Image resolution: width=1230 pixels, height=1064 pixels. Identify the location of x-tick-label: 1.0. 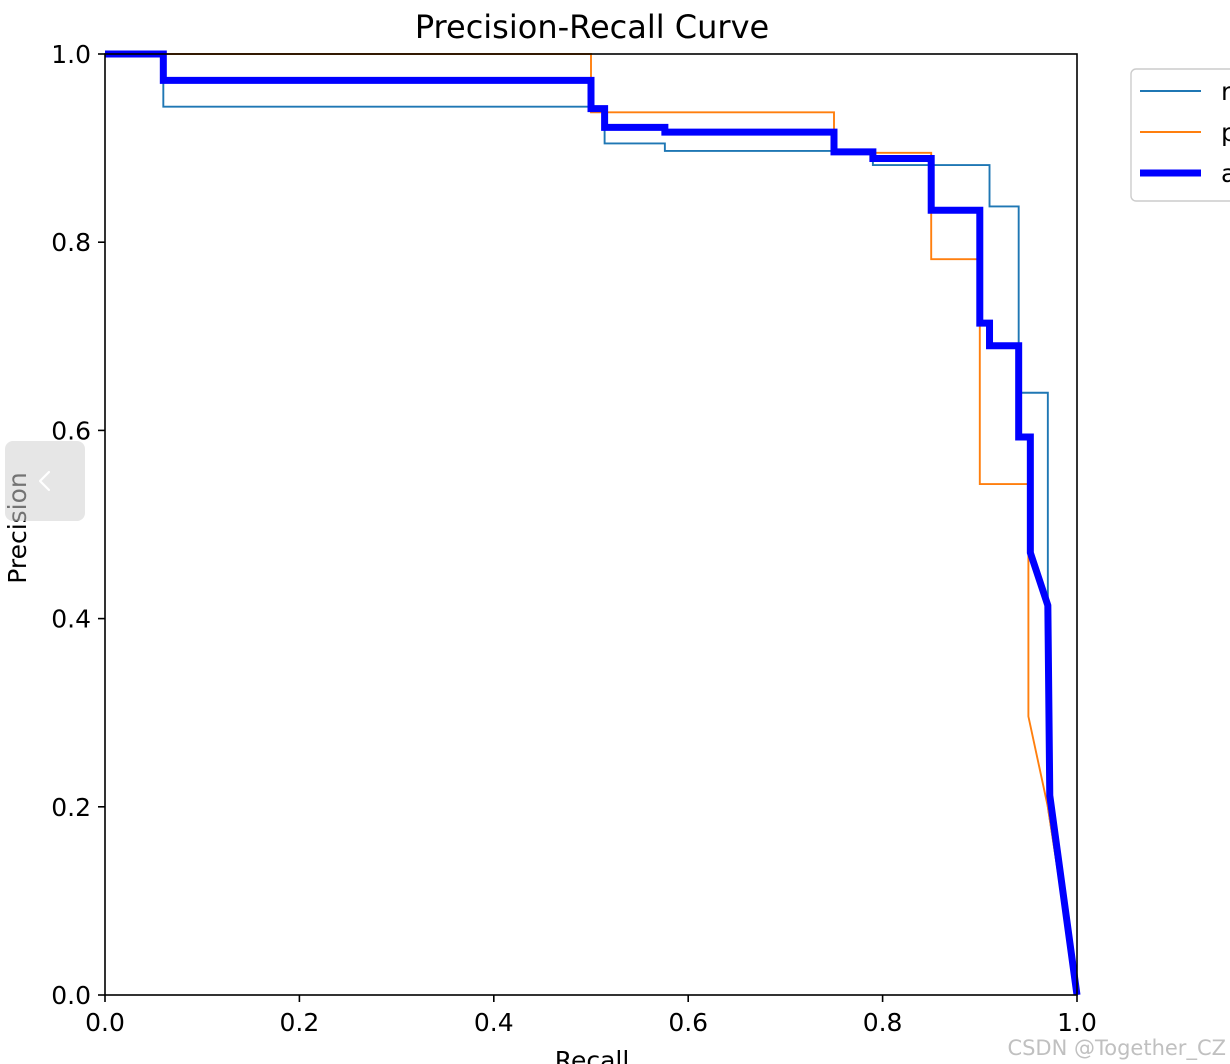
(1077, 1022).